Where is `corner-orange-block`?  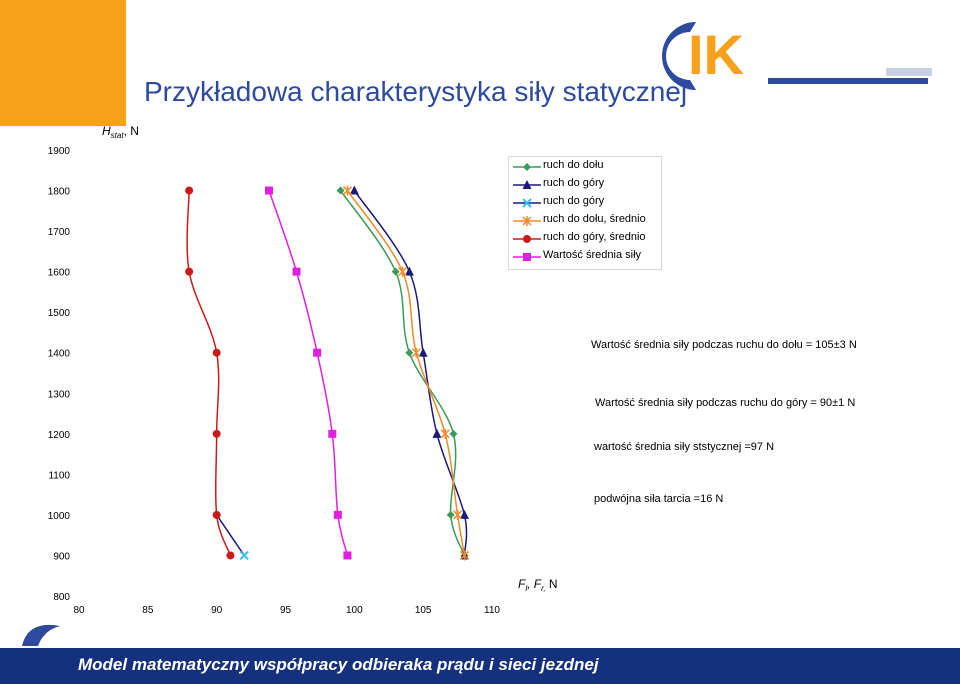 corner-orange-block is located at coordinates (63, 63).